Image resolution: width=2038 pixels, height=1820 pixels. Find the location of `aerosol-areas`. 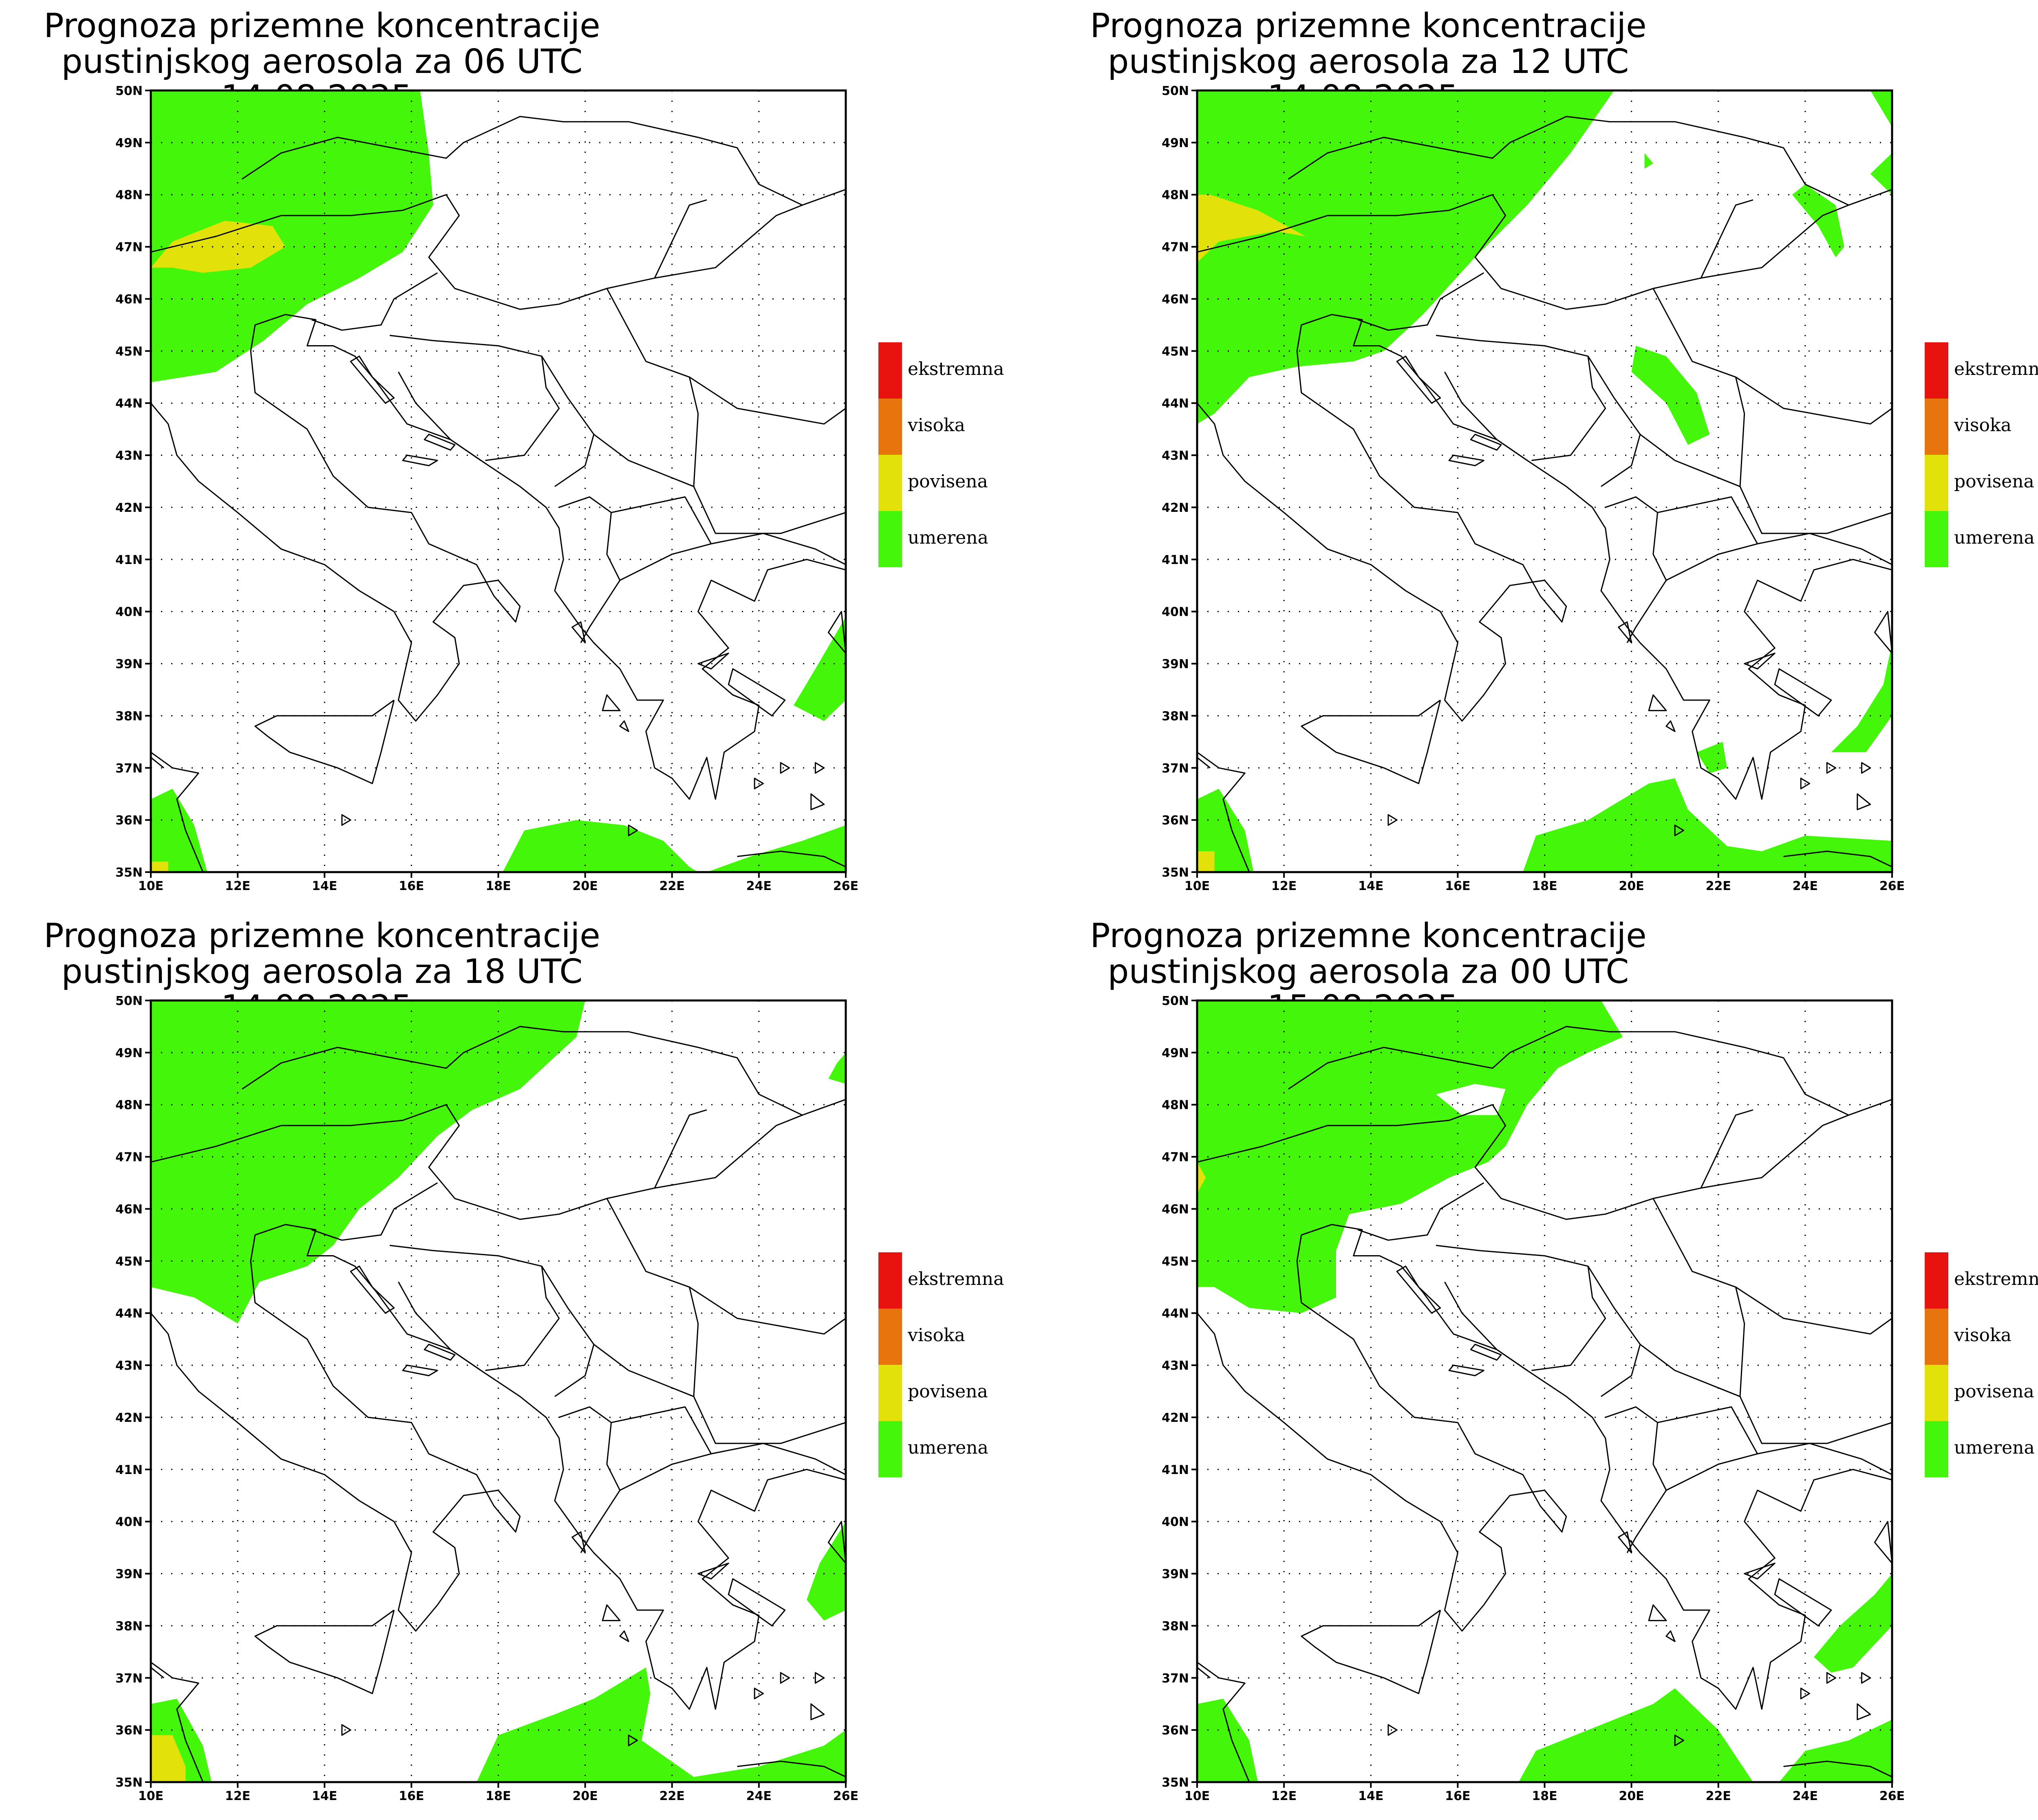

aerosol-areas is located at coordinates (1545, 481).